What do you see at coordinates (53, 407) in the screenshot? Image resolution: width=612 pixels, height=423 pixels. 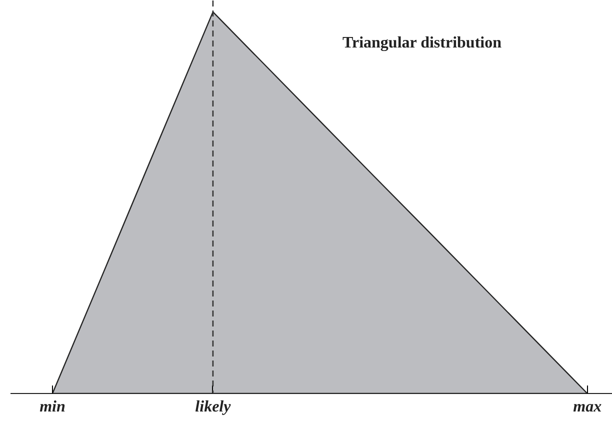 I see `x-tick-label: min` at bounding box center [53, 407].